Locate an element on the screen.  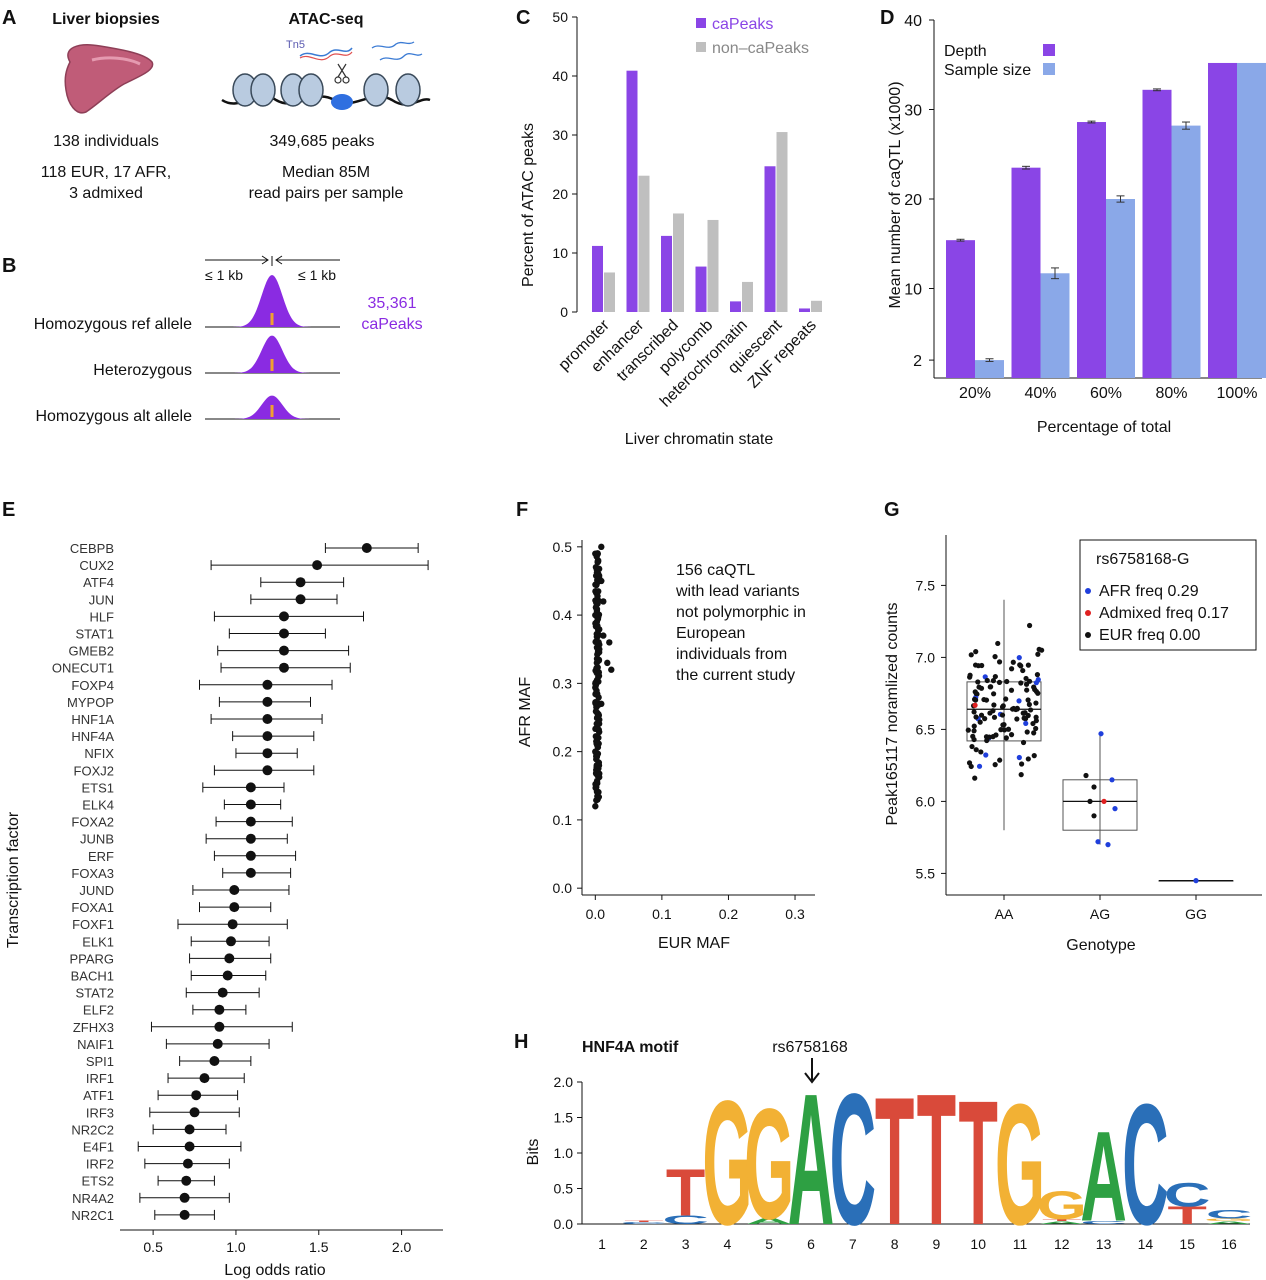
e-tf-label-NAIF1: NAIF1 is located at coordinates (95, 1044).